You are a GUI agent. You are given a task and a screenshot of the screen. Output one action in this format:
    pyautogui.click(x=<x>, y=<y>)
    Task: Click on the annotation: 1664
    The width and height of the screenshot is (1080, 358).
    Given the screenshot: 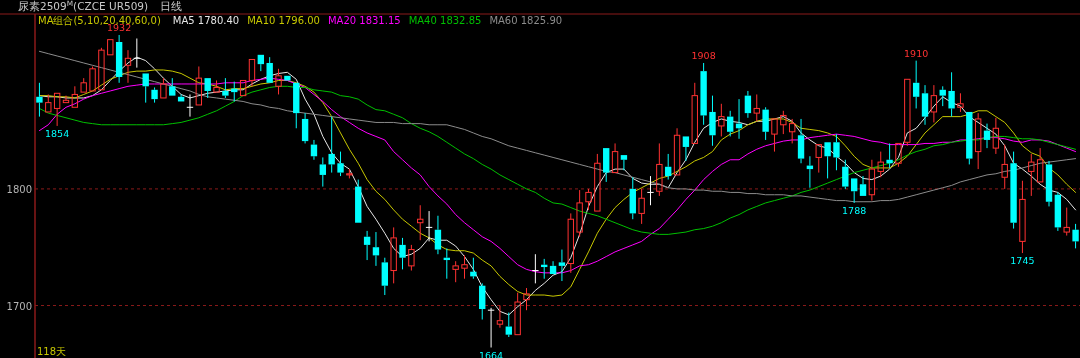 What is the action you would take?
    pyautogui.click(x=491, y=353)
    